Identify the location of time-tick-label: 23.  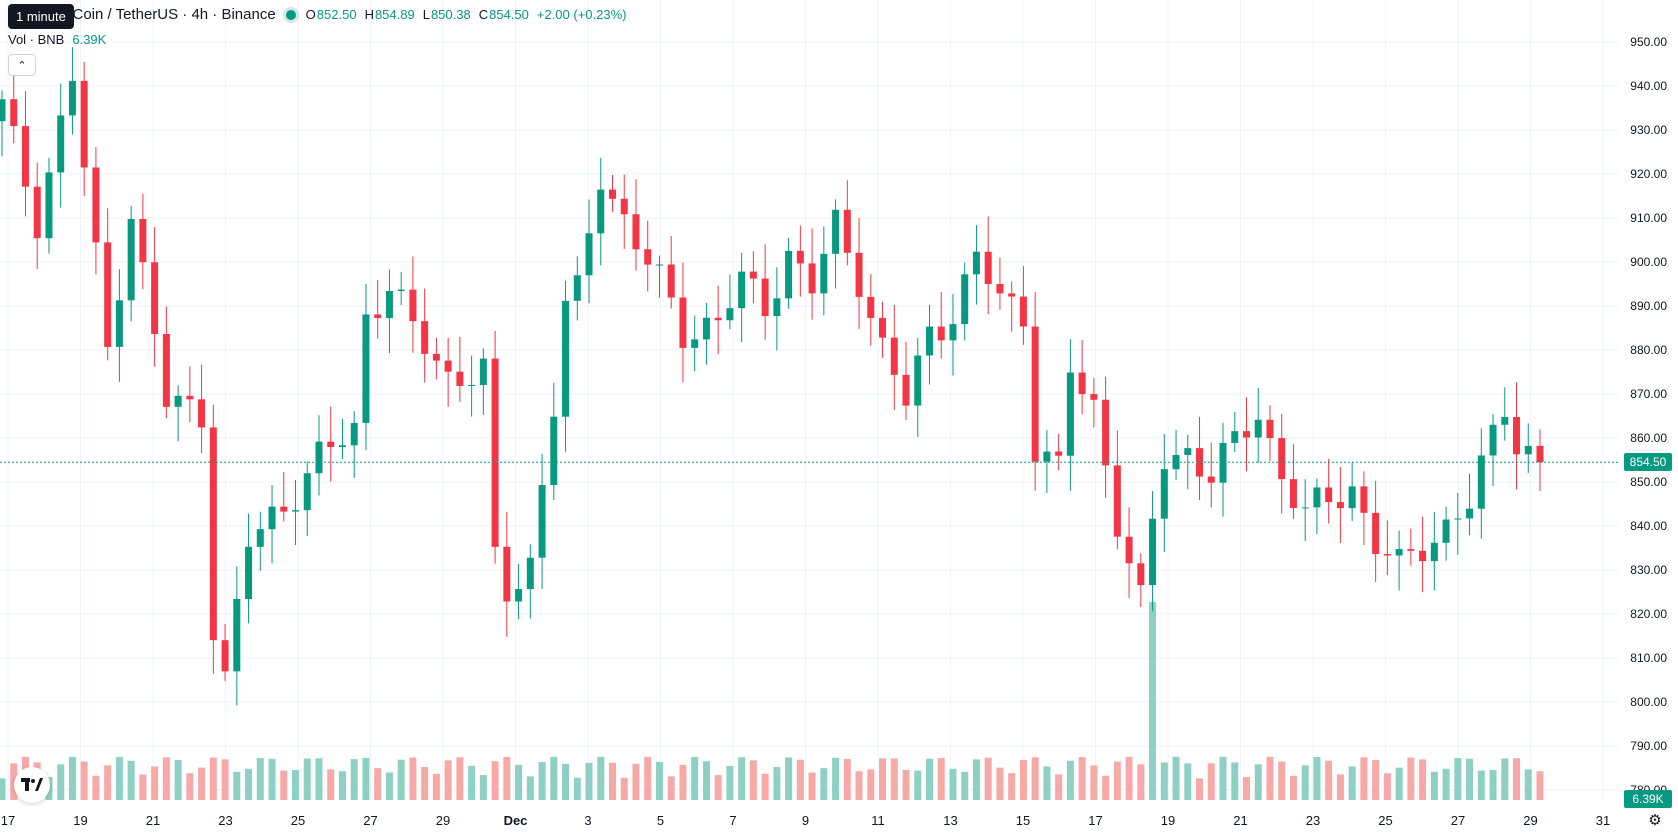
(225, 820).